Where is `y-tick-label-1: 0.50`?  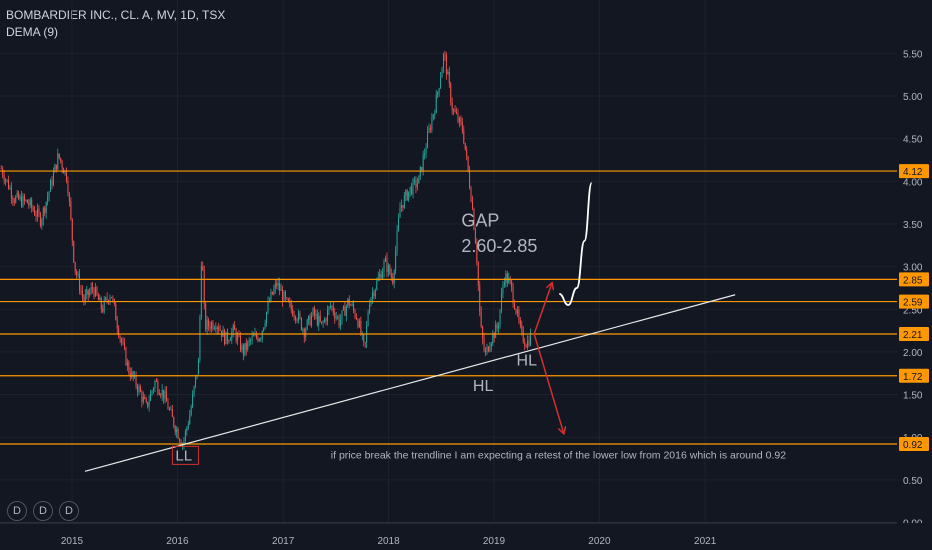
y-tick-label-1: 0.50 is located at coordinates (913, 481).